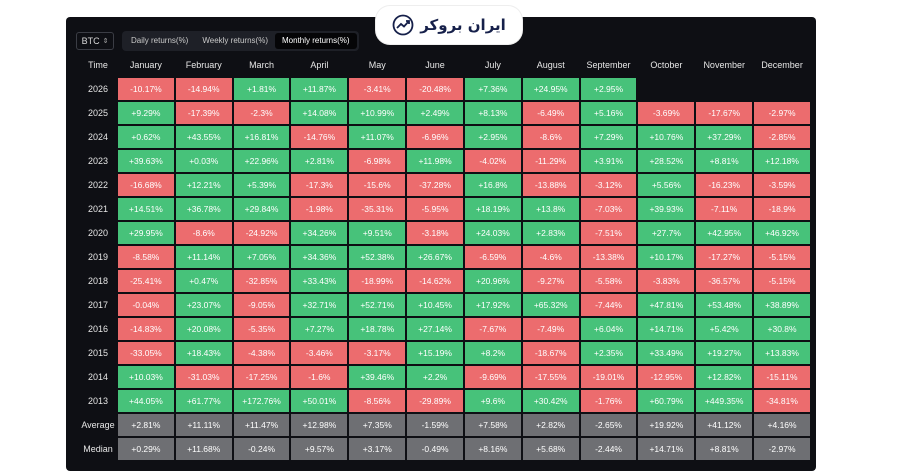 This screenshot has width=900, height=471. Describe the element at coordinates (608, 401) in the screenshot. I see `return-cell: -1.76%` at that location.